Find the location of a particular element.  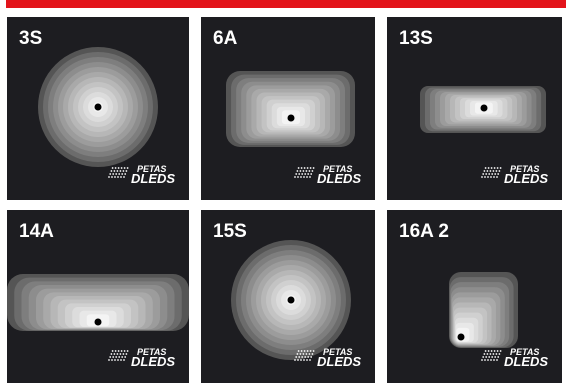

tile-label: 14A is located at coordinates (36, 231).